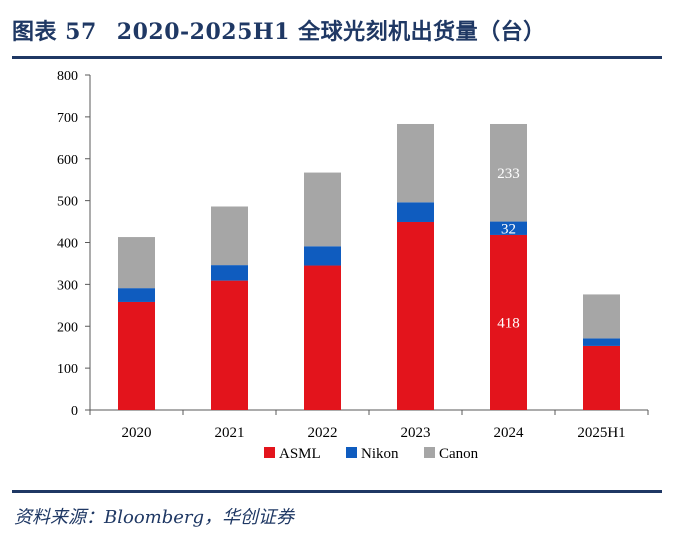  I want to click on bar-nikon-2021, so click(229, 273).